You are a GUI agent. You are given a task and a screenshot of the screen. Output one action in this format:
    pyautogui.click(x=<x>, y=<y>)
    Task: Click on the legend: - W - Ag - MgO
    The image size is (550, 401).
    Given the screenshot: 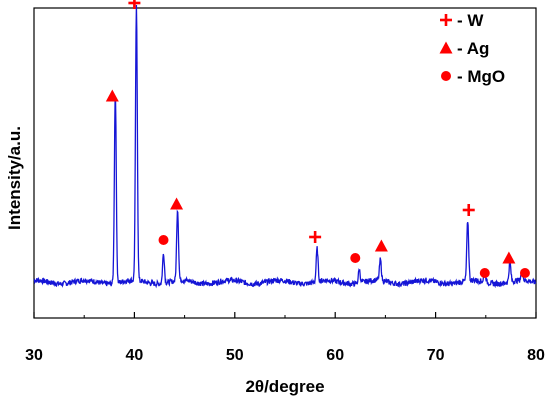 What is the action you would take?
    pyautogui.click(x=472, y=48)
    